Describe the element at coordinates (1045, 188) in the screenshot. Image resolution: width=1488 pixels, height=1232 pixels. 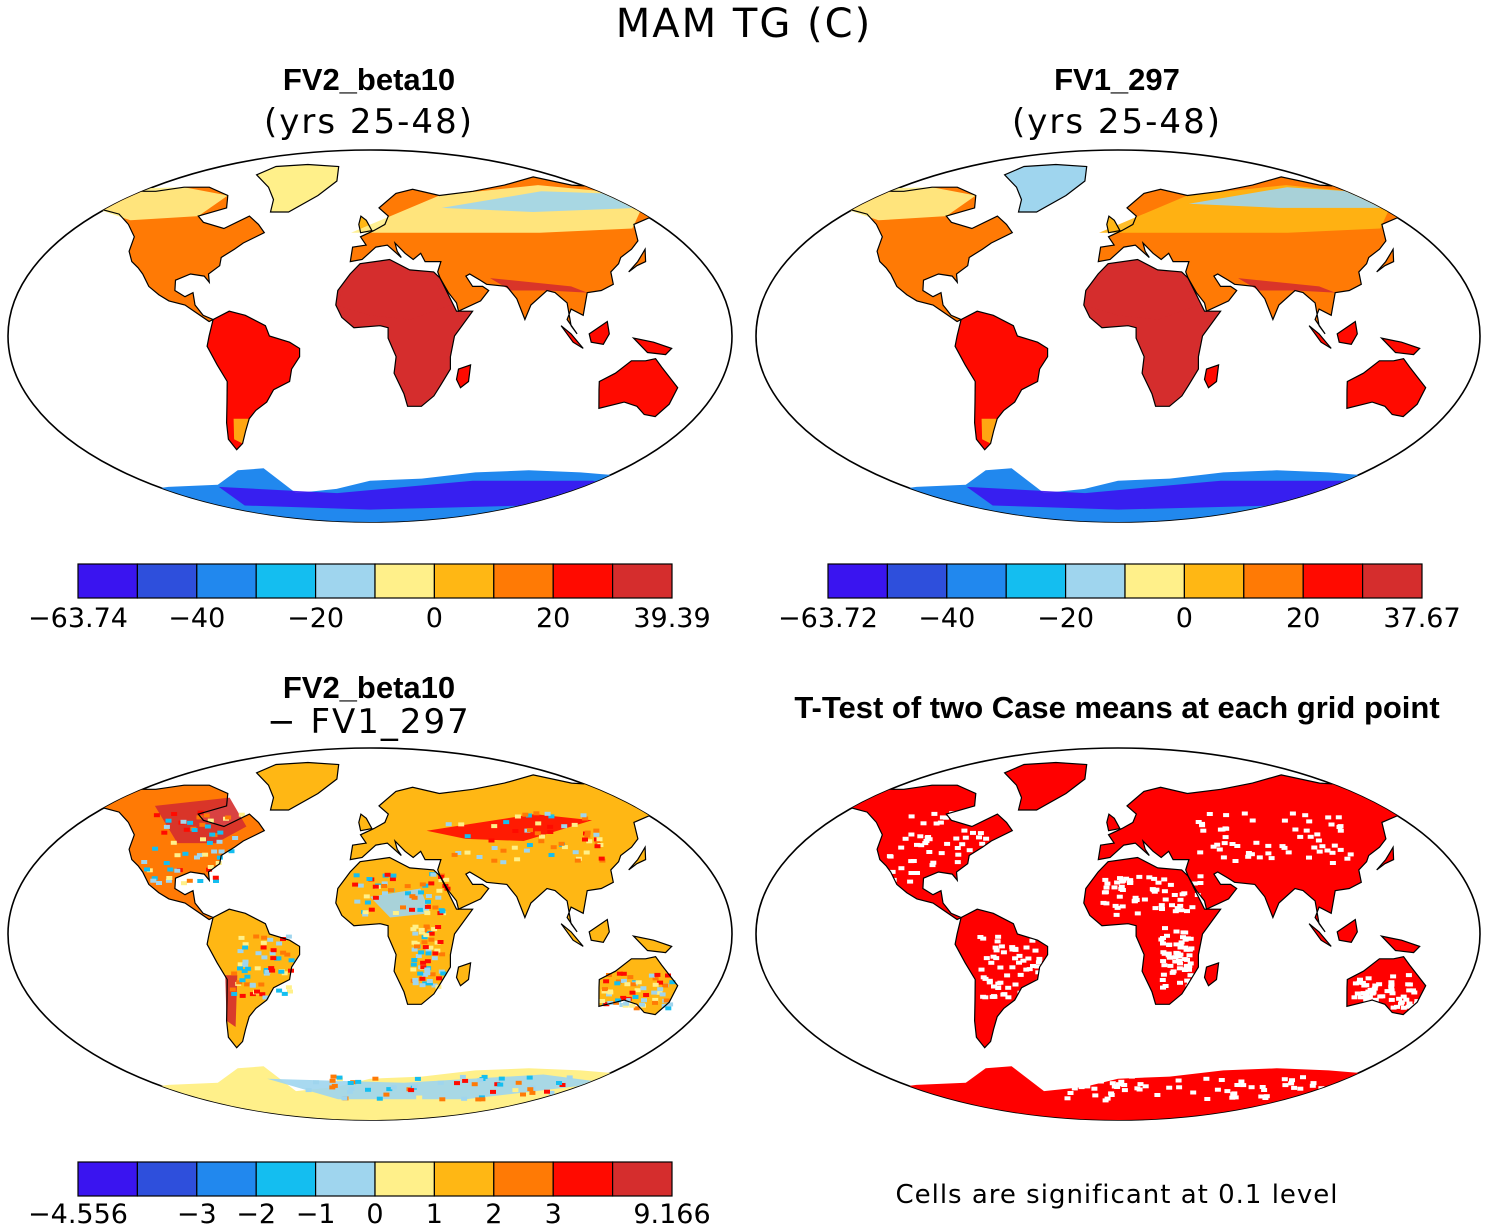
I see `land-greenland` at that location.